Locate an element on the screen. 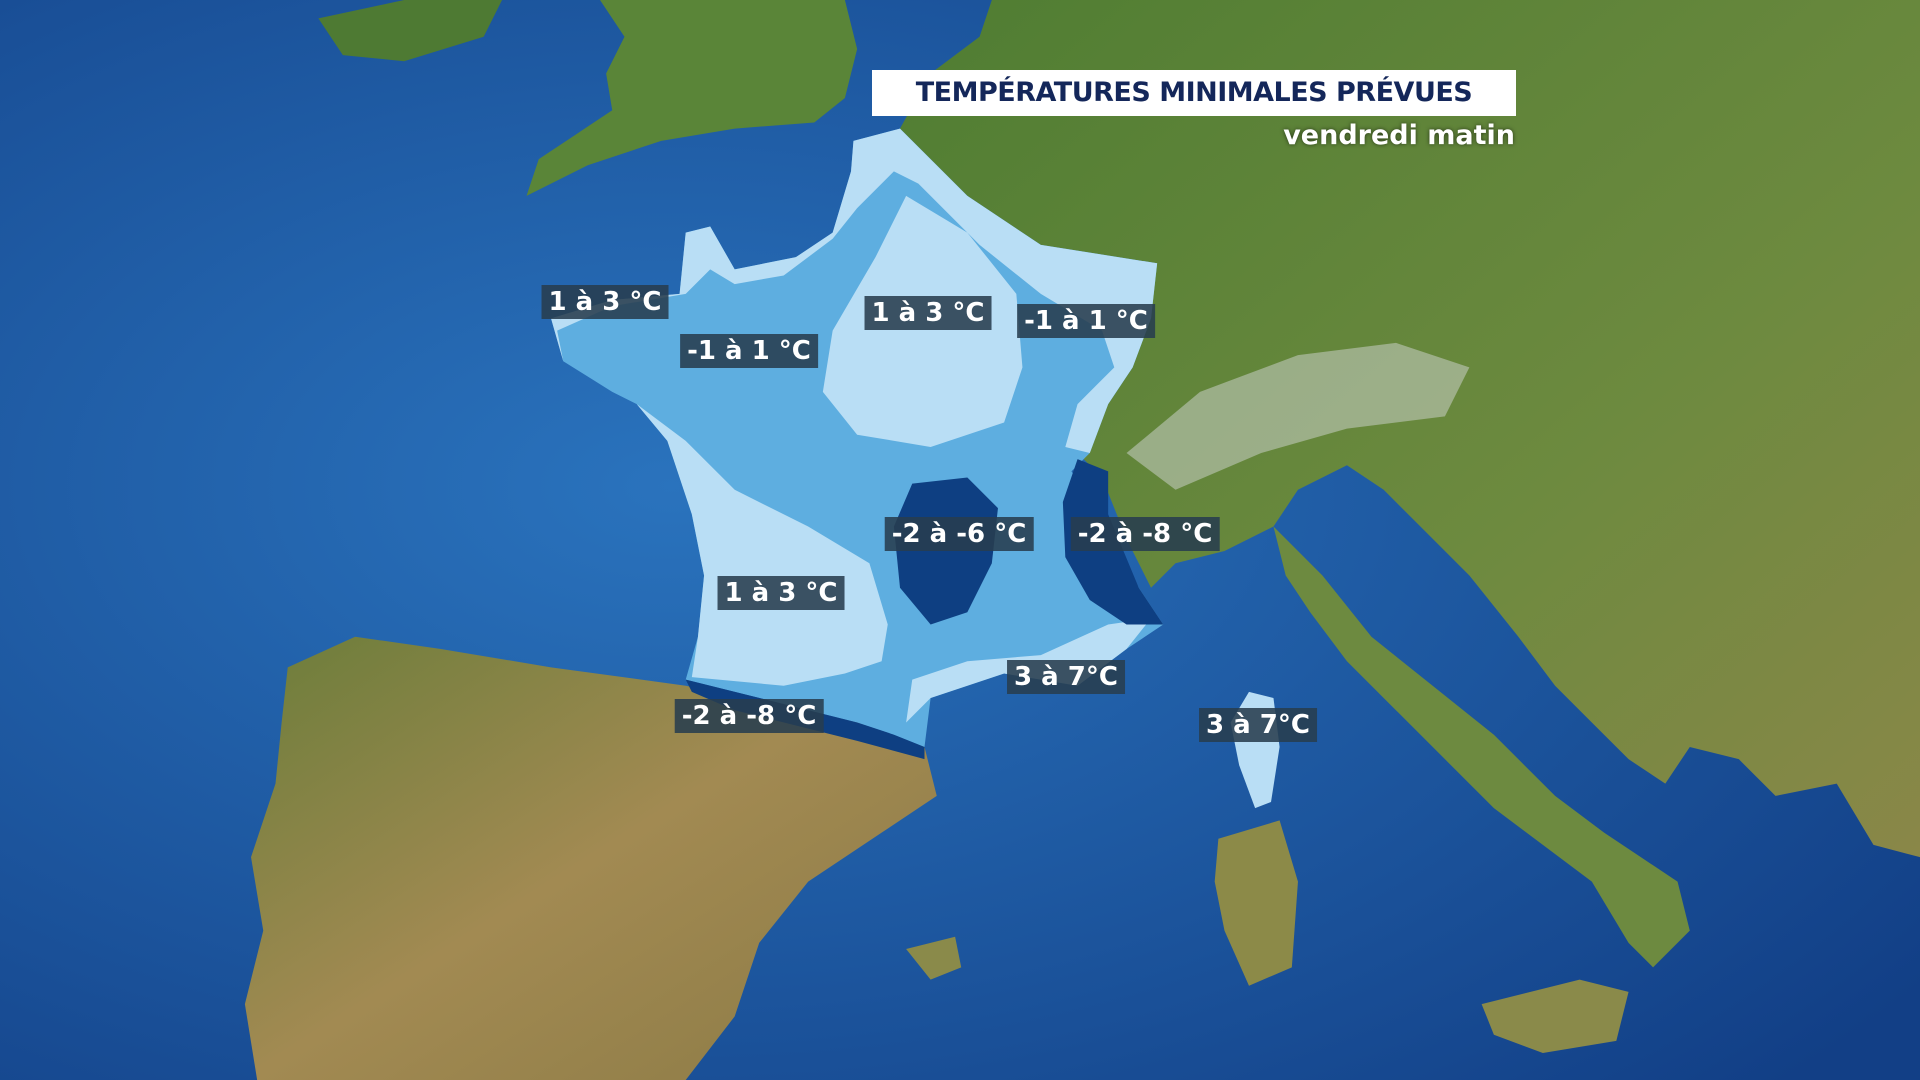 The width and height of the screenshot is (1920, 1080). alps is located at coordinates (1298, 416).